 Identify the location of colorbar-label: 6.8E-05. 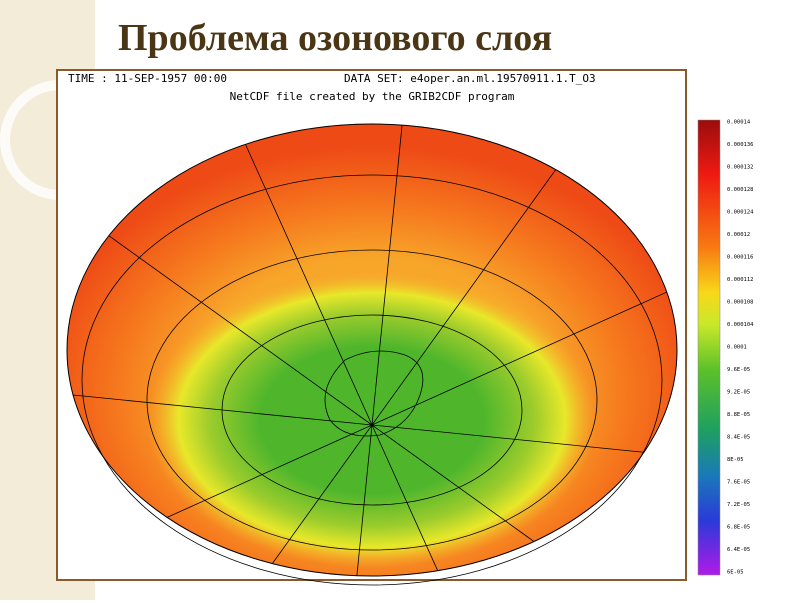
(738, 528).